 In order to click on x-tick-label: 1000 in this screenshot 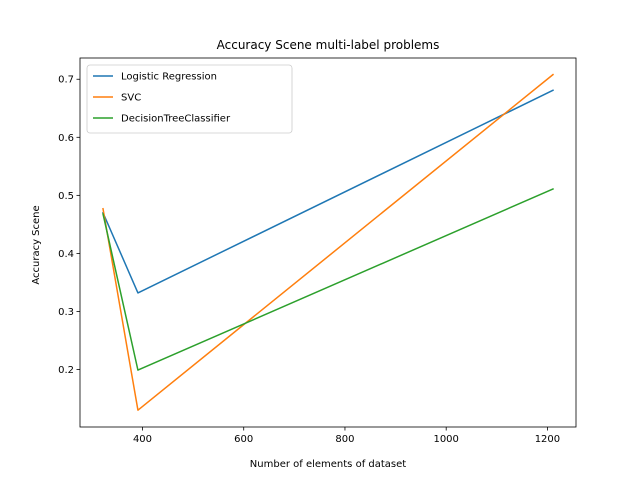, I will do `click(445, 439)`.